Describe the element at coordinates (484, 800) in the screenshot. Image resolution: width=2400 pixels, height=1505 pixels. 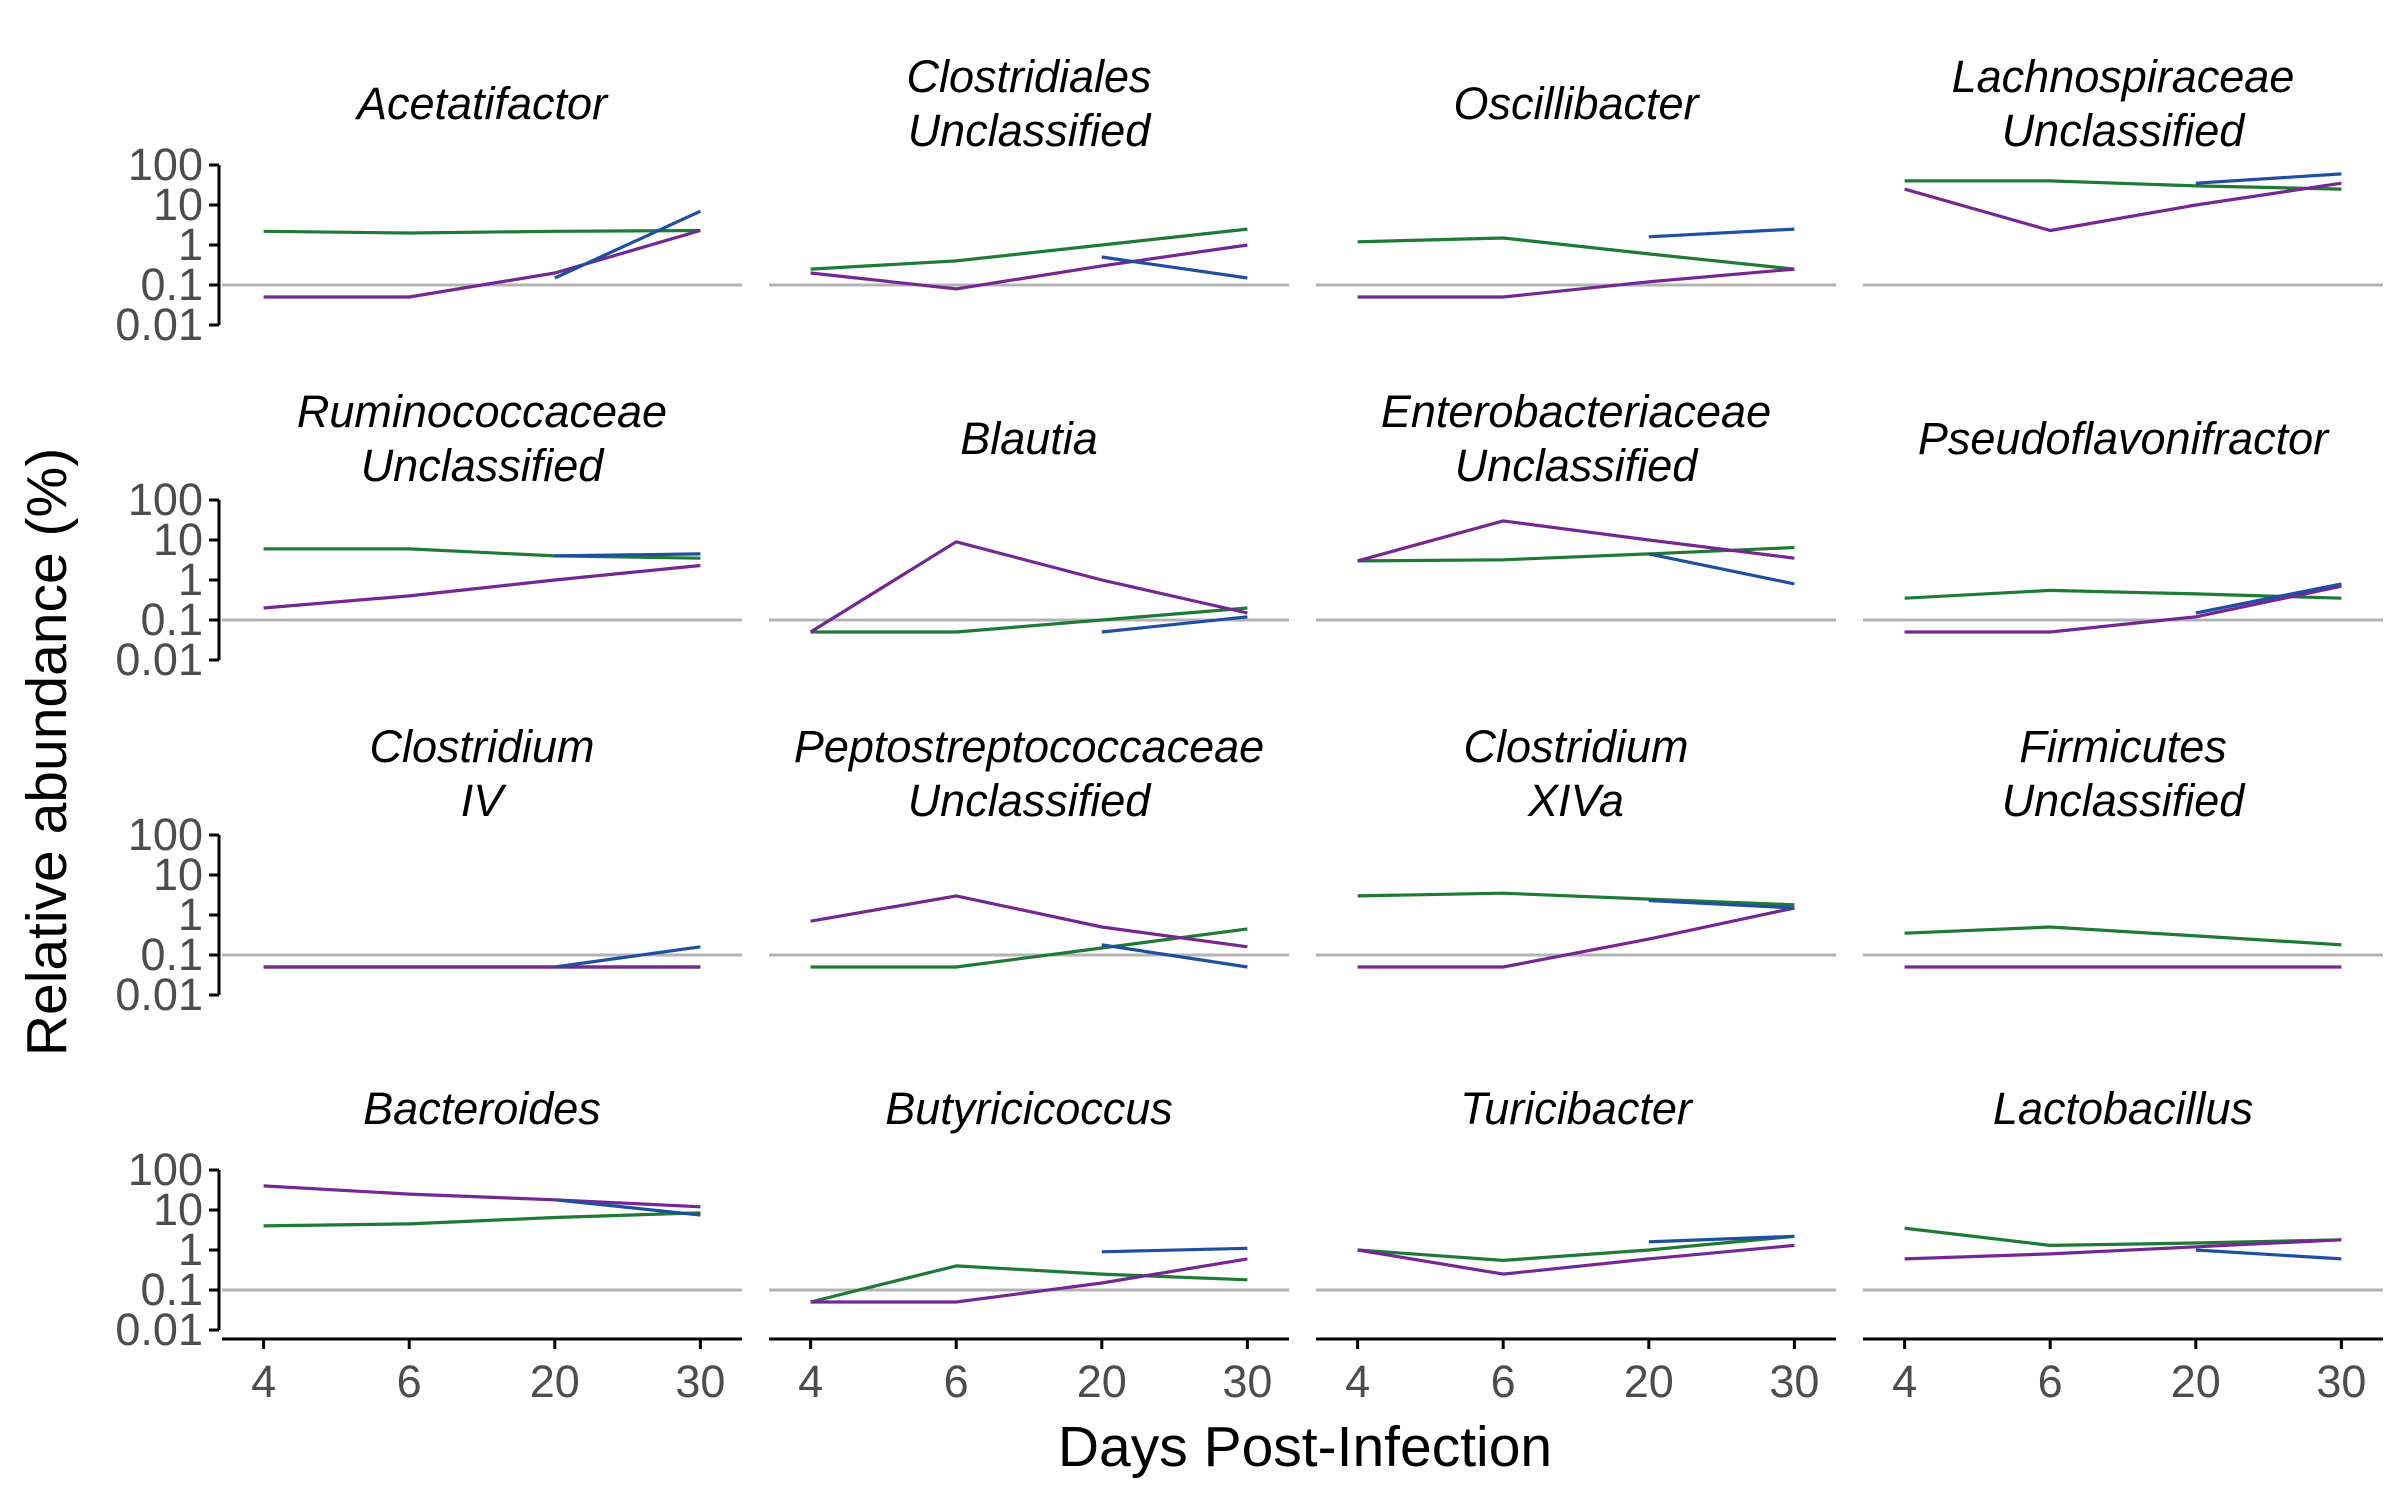
I see `panel-title: IV` at that location.